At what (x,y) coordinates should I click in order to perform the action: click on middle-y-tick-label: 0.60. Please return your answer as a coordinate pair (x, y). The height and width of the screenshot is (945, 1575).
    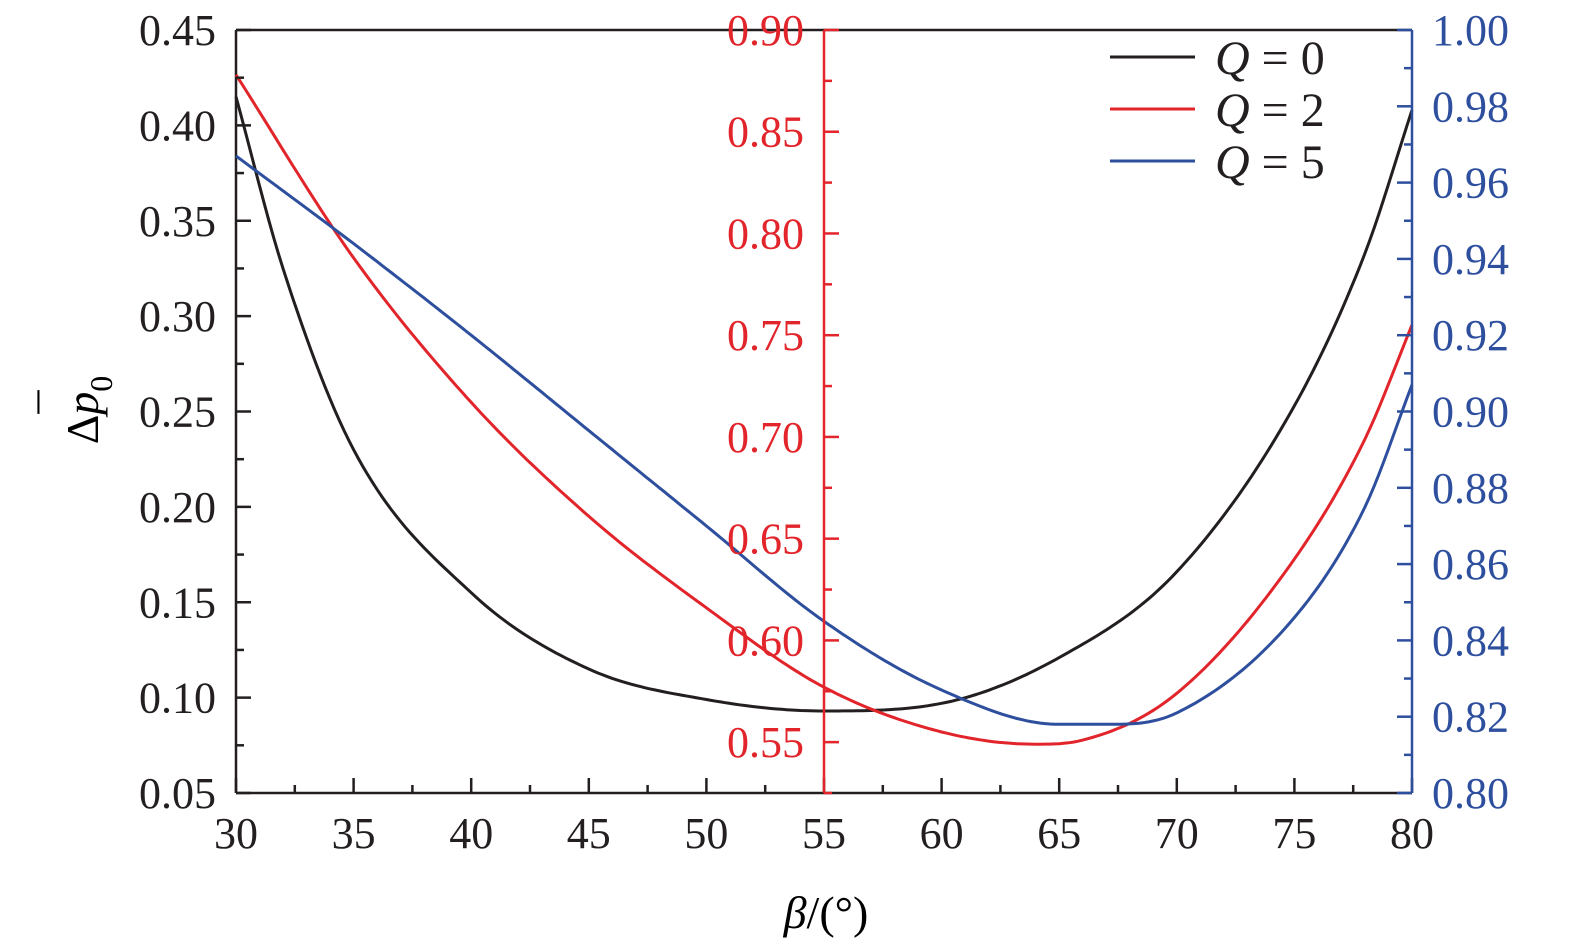
    Looking at the image, I should click on (765, 640).